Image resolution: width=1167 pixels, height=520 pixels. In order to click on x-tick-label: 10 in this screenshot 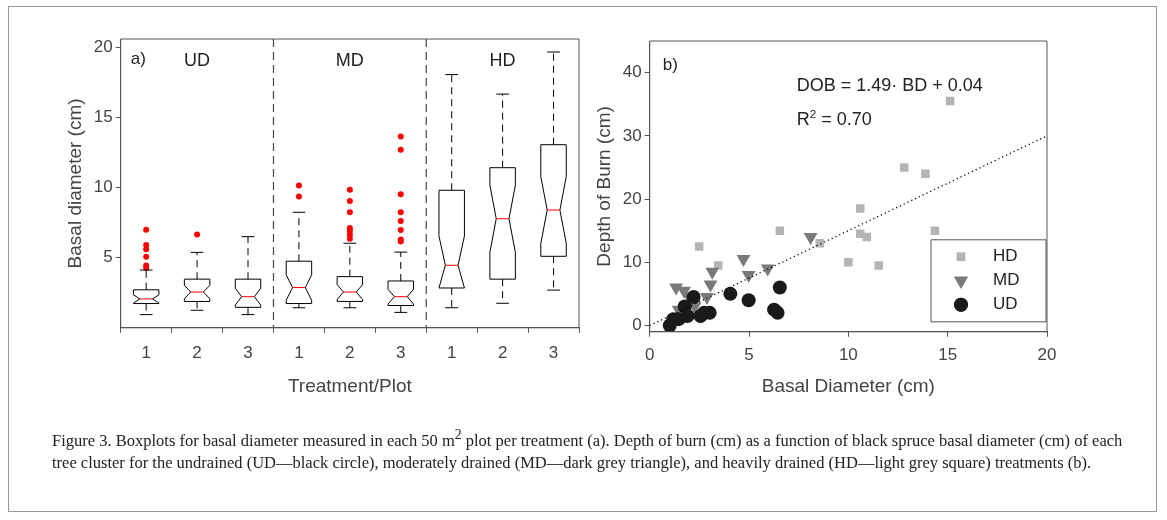, I will do `click(848, 354)`.